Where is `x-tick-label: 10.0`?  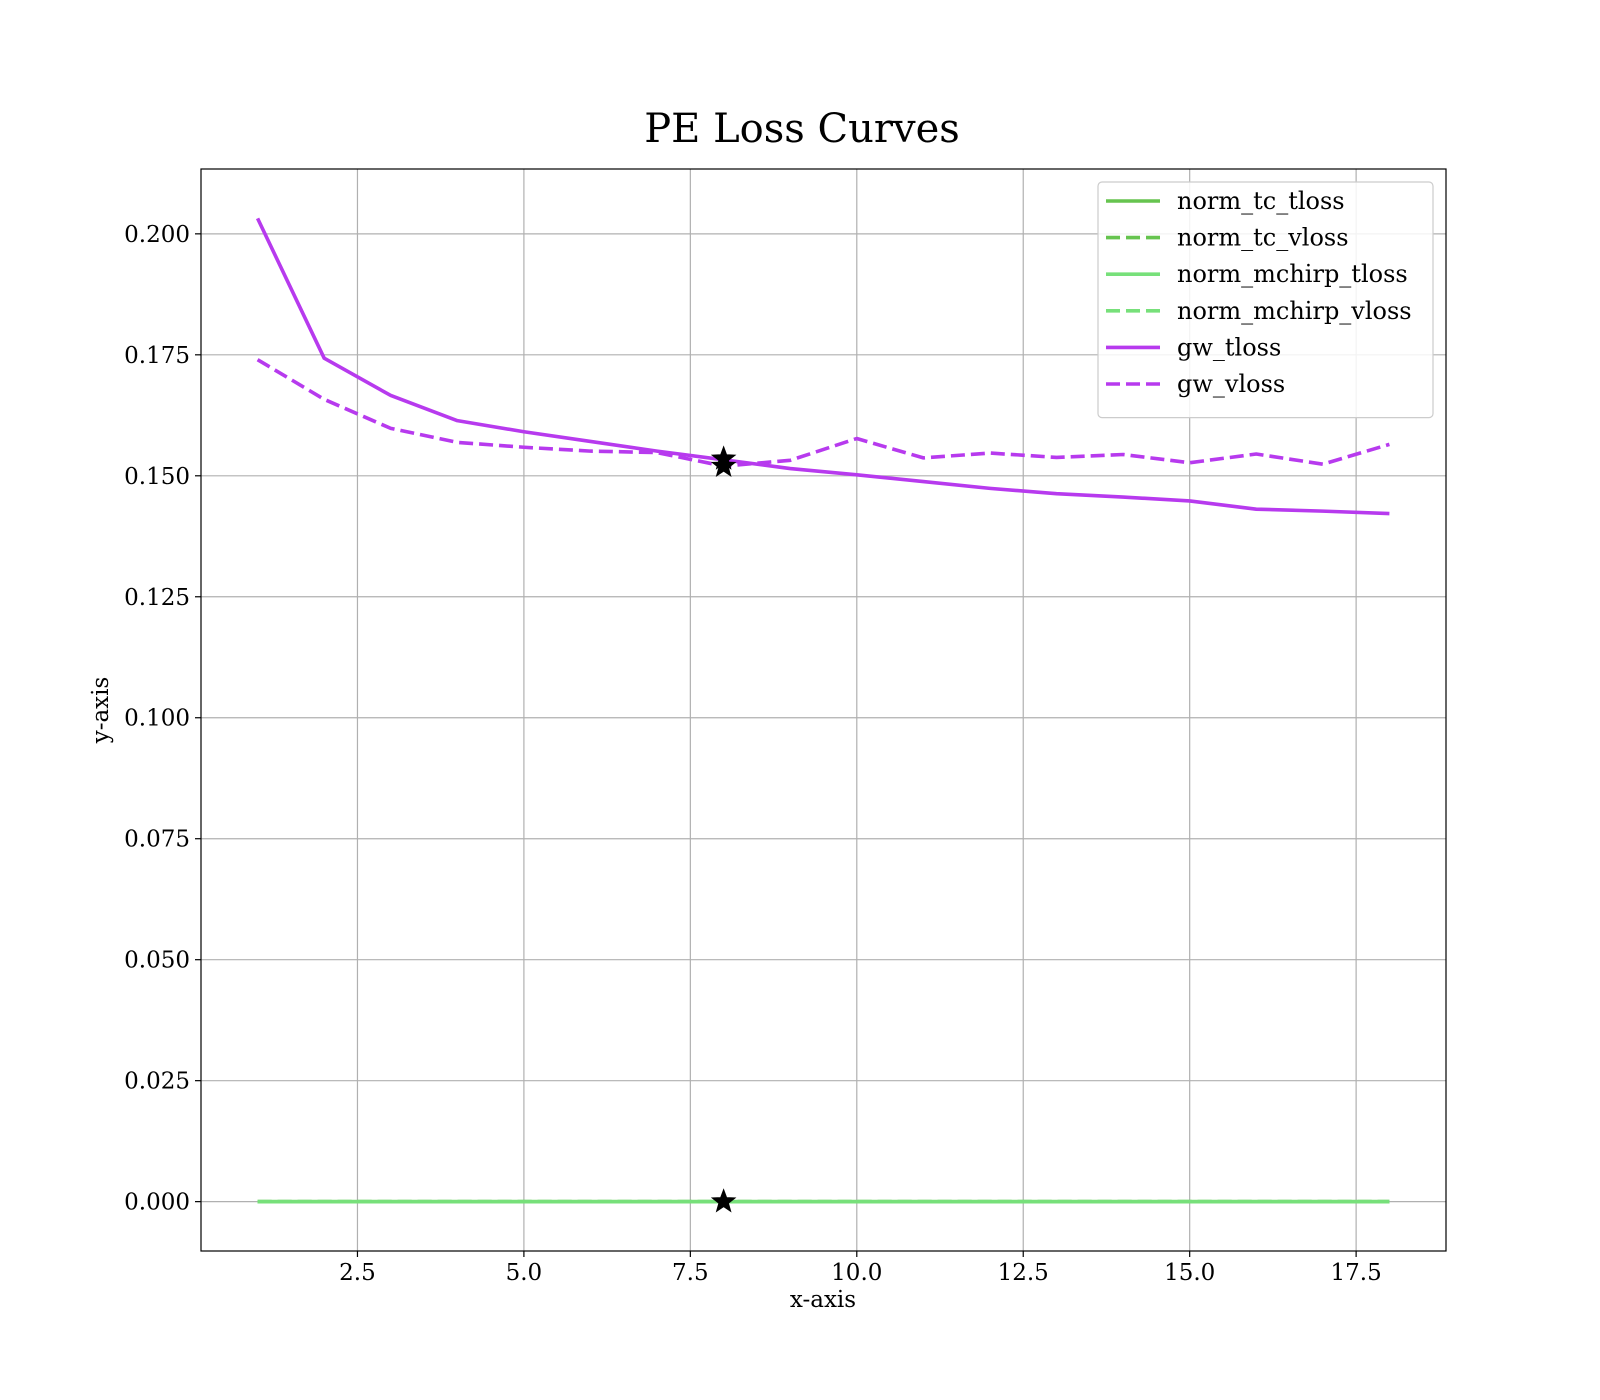
x-tick-label: 10.0 is located at coordinates (856, 1273).